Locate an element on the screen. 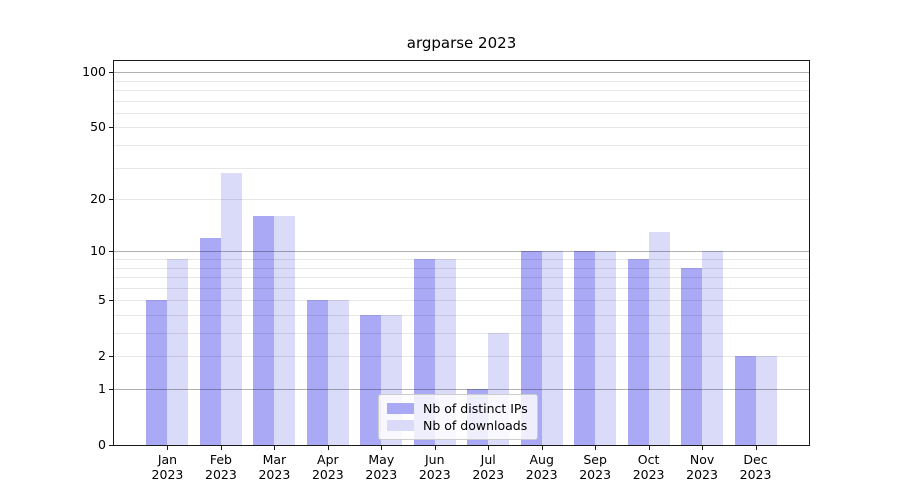 The height and width of the screenshot is (500, 900). x-tick-label: Apr 2023 is located at coordinates (327, 467).